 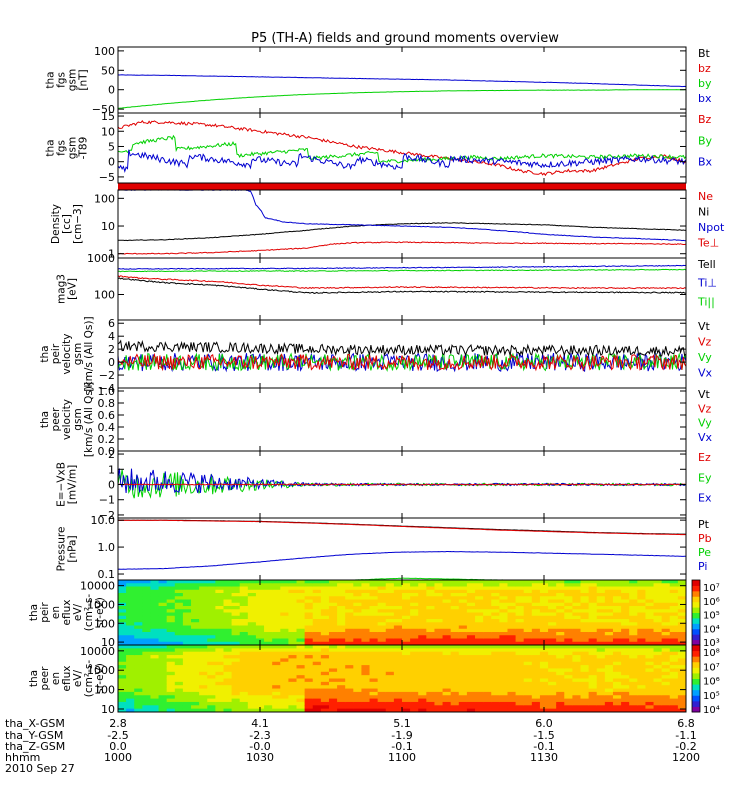 What do you see at coordinates (260, 723) in the screenshot?
I see `ephemeris-value: 4.1` at bounding box center [260, 723].